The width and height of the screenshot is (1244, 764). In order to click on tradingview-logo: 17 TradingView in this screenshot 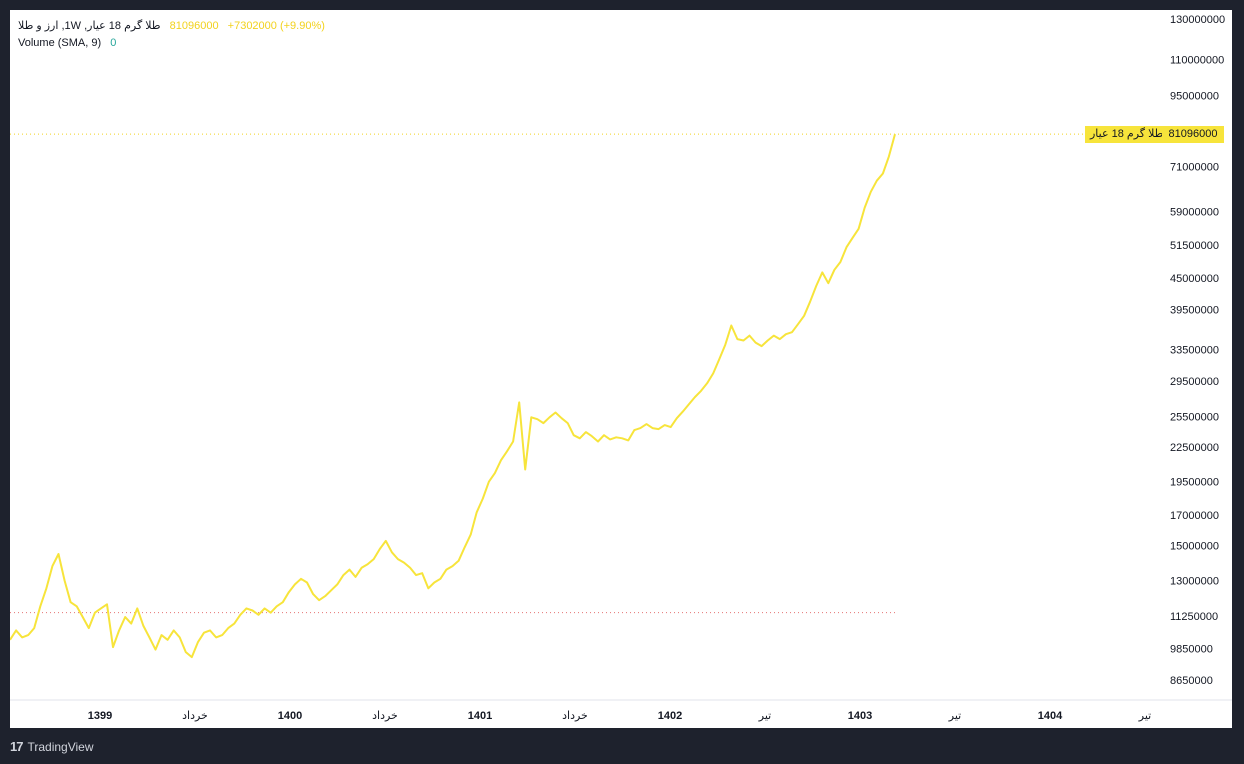, I will do `click(52, 746)`.